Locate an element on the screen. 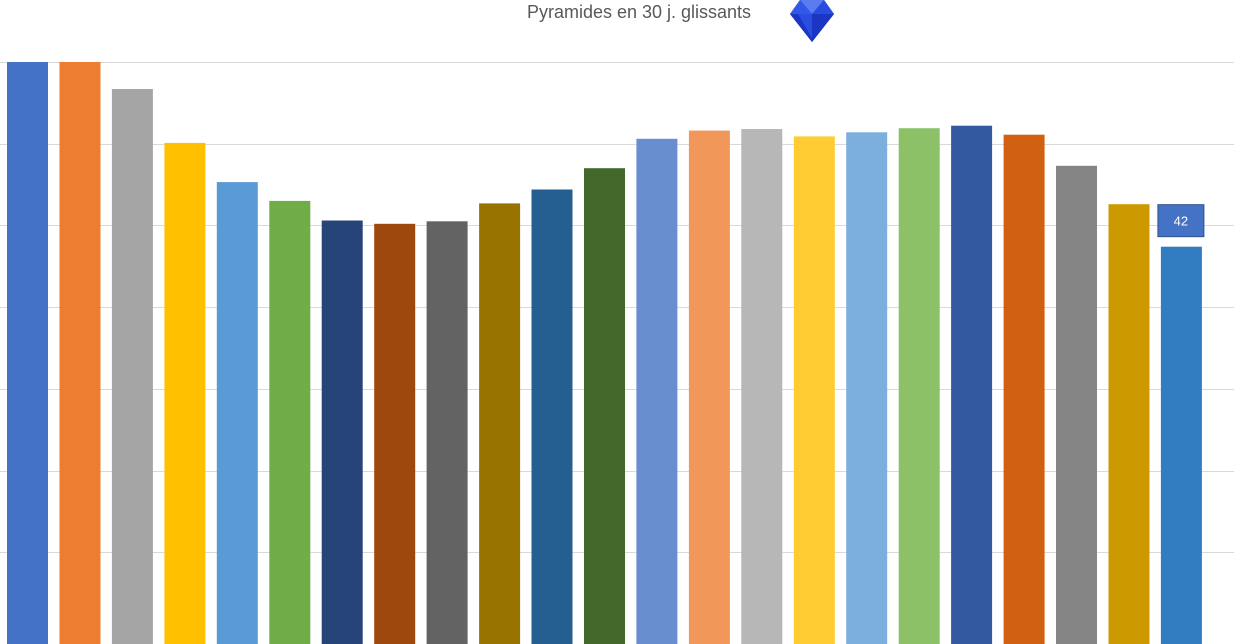 This screenshot has width=1234, height=644. data-label-box is located at coordinates (1181, 221).